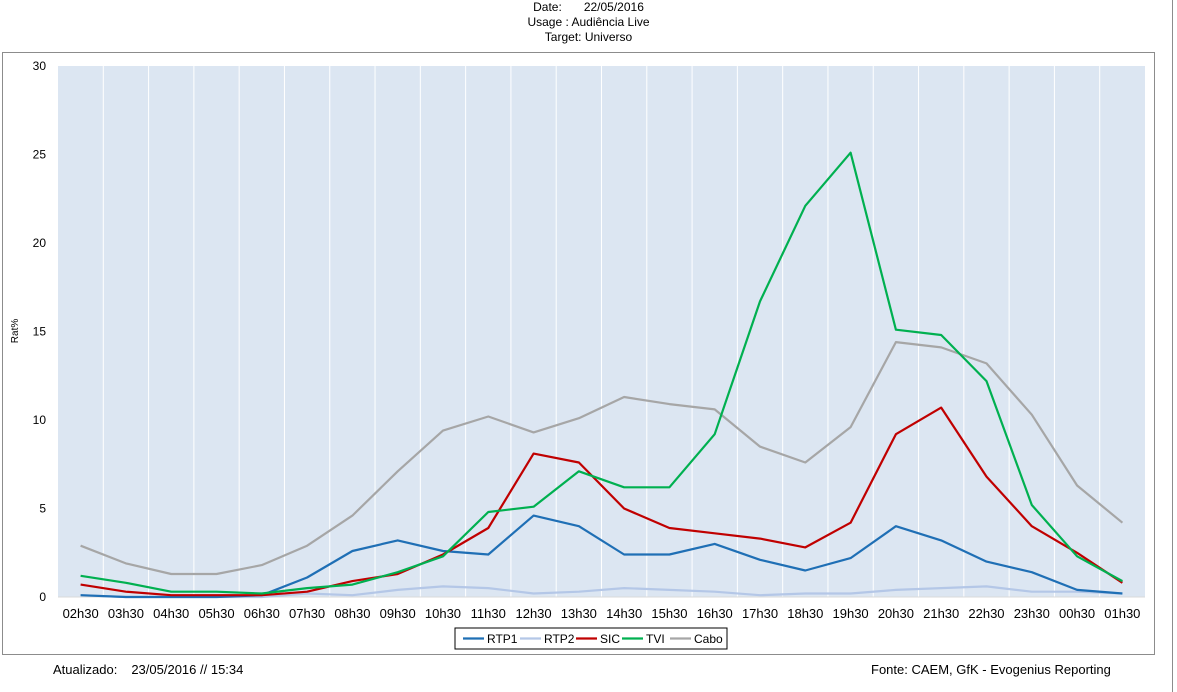 Image resolution: width=1177 pixels, height=692 pixels. Describe the element at coordinates (262, 613) in the screenshot. I see `x-tick-label: 06h30` at that location.